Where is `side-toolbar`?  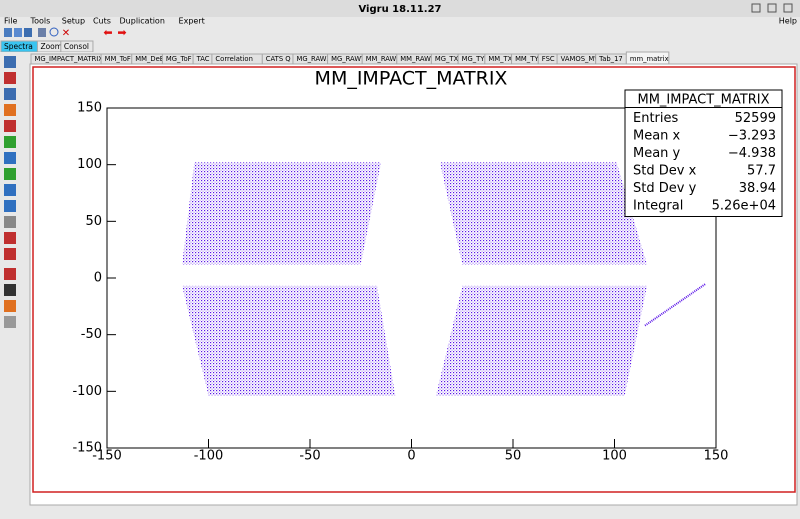 side-toolbar is located at coordinates (10, 192).